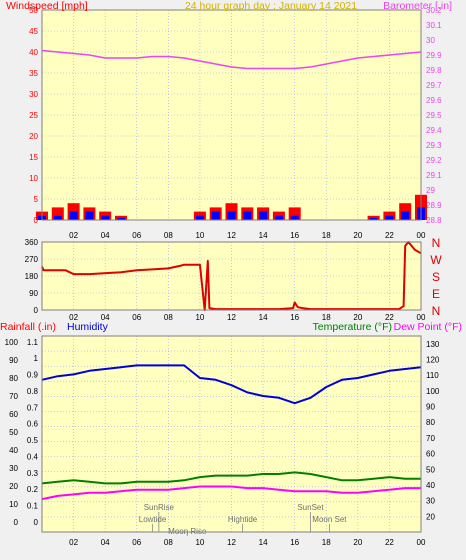  Describe the element at coordinates (136, 542) in the screenshot. I see `temp-x-tick-label: 06` at that location.